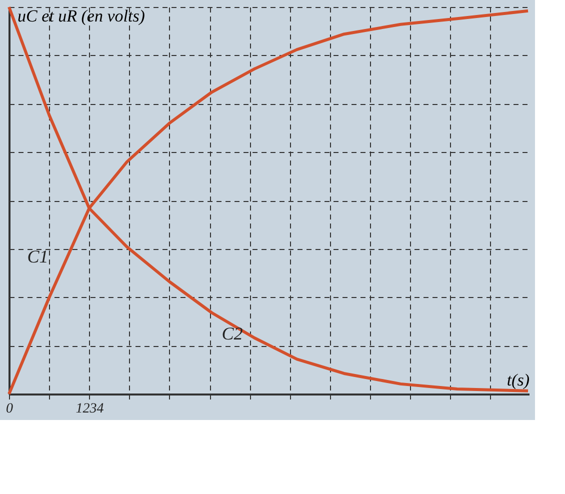  What do you see at coordinates (518, 380) in the screenshot?
I see `x-axis-title: t(s)` at bounding box center [518, 380].